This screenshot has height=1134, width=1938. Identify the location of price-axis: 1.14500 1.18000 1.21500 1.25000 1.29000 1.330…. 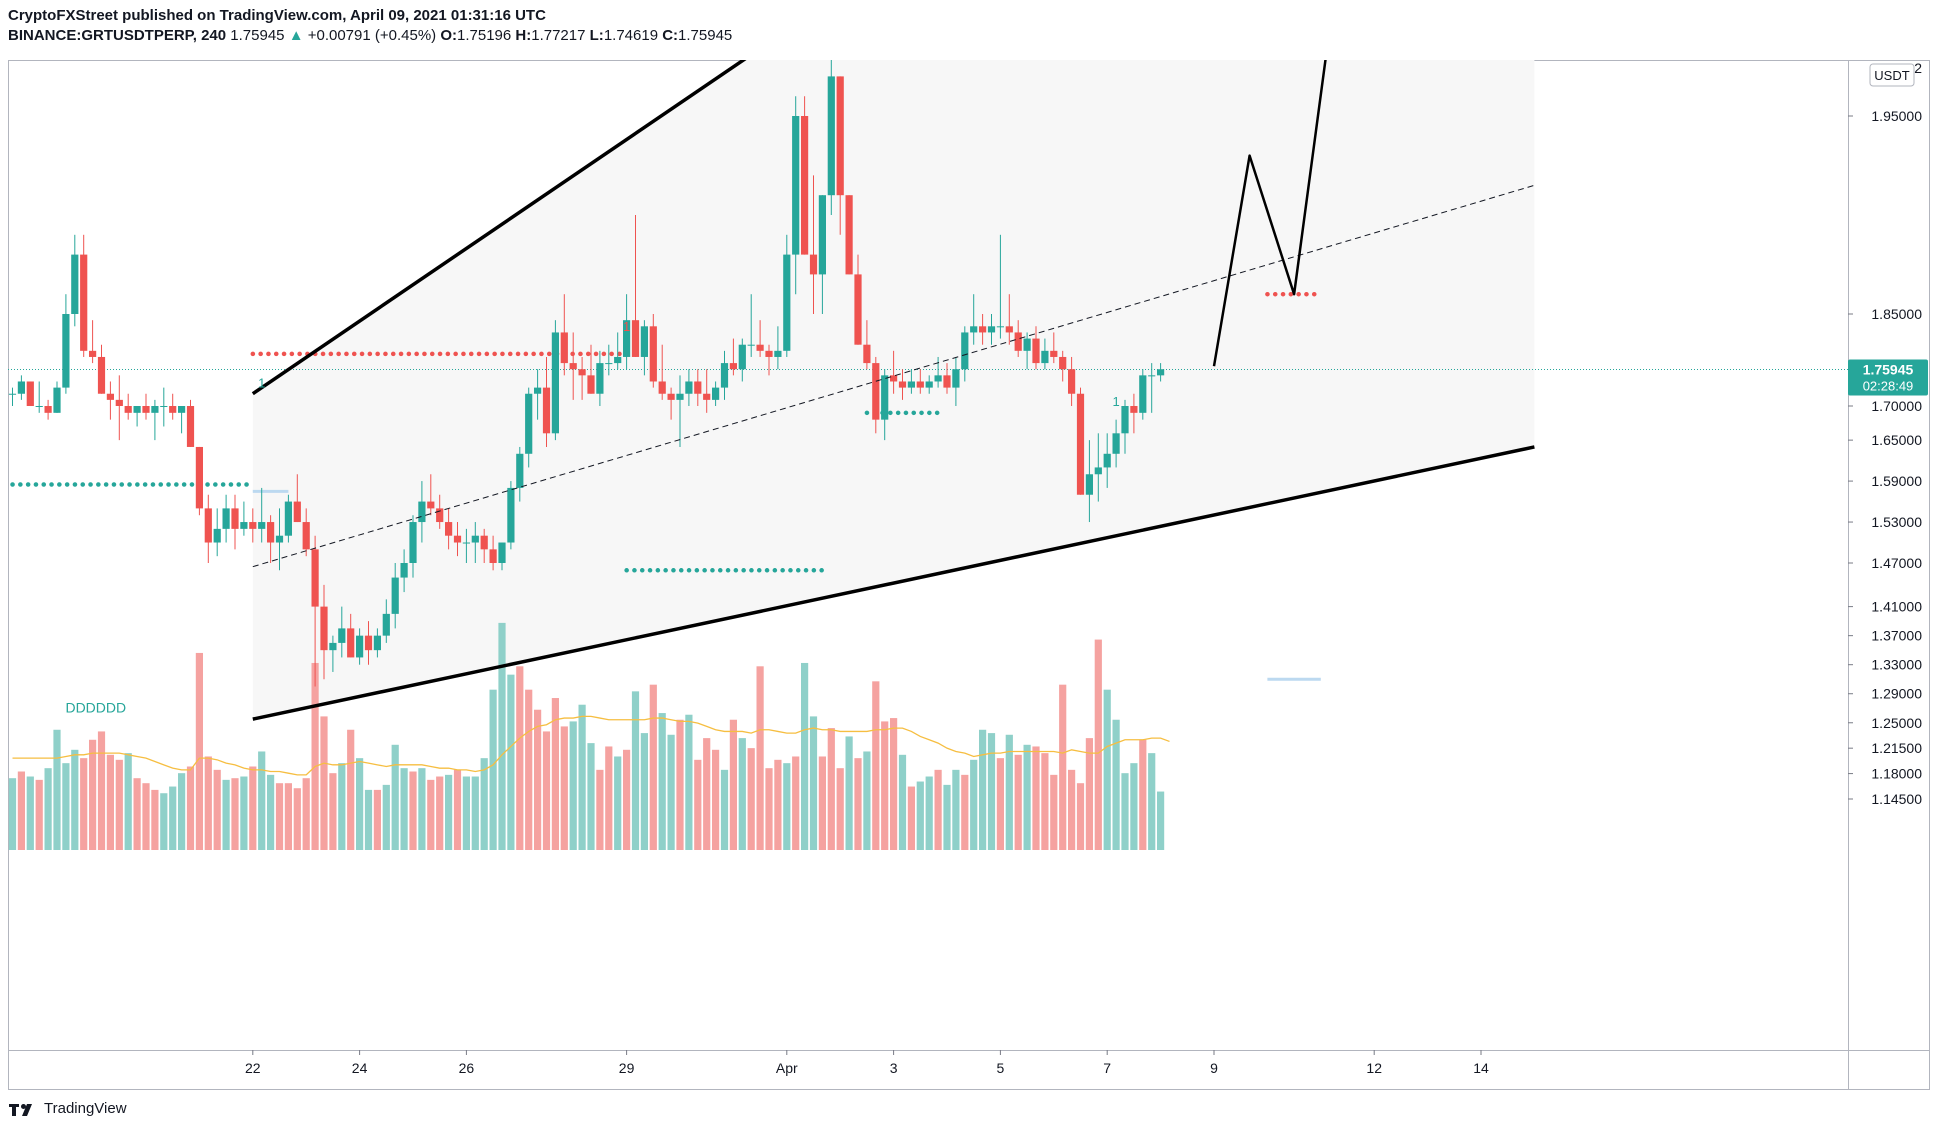
(1885, 433).